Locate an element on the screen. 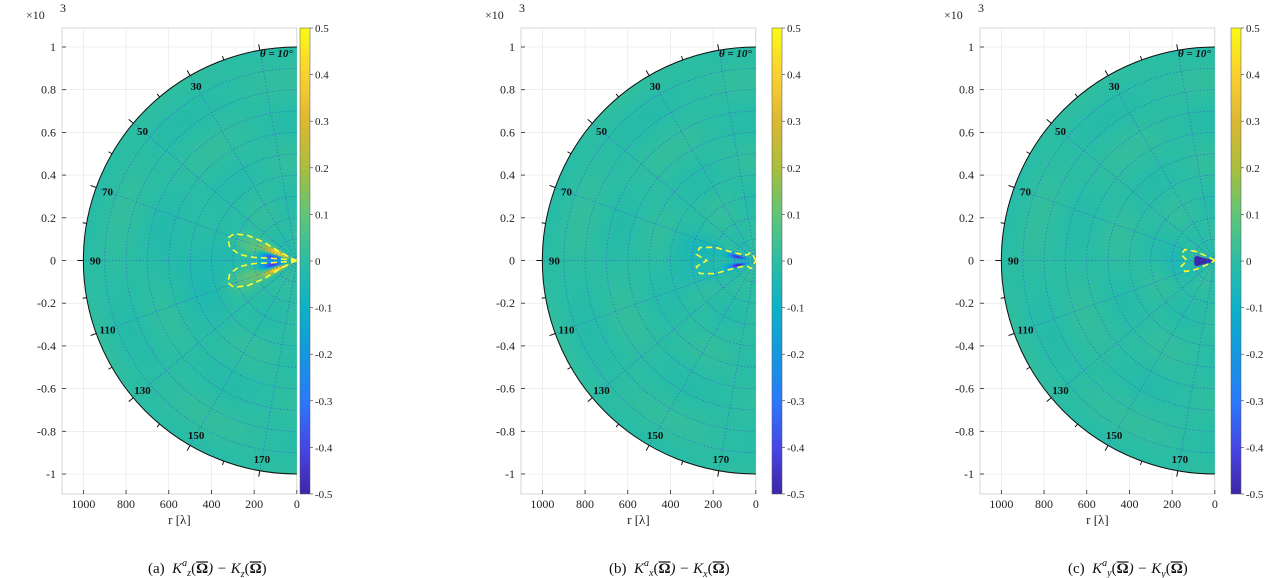 The image size is (1281, 578). x-axis-label: r [λ] is located at coordinates (1097, 519).